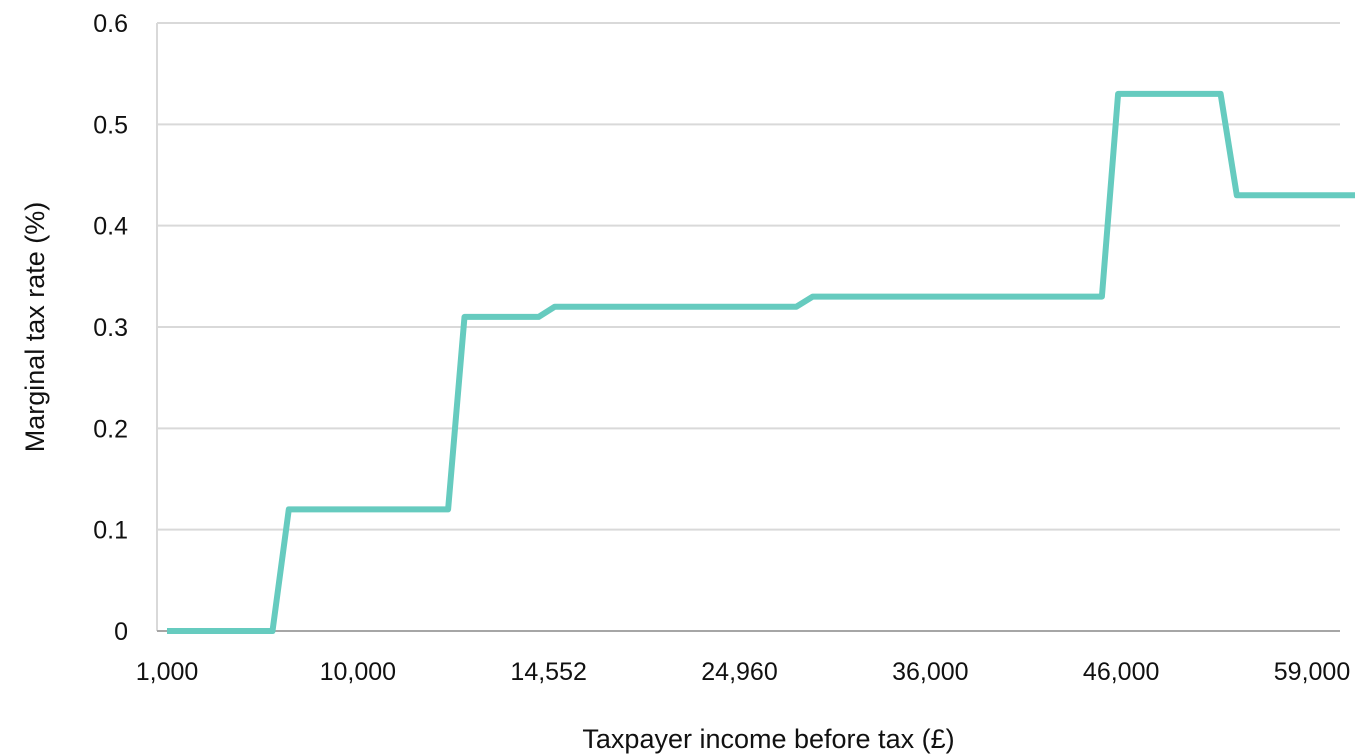 The height and width of the screenshot is (754, 1355). I want to click on y-tick-label: 0.1, so click(110, 531).